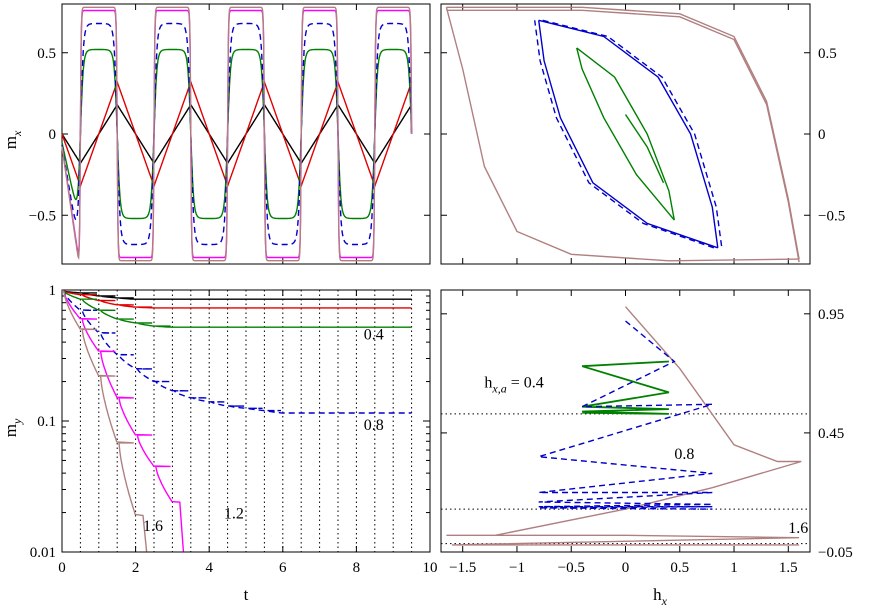 The image size is (872, 610). Describe the element at coordinates (835, 553) in the screenshot. I see `y-tick-label: −0.05` at that location.